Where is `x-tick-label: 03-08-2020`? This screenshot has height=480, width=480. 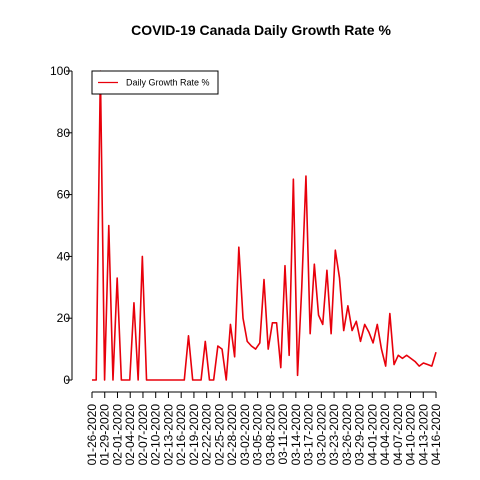 x-tick-label: 03-08-2020 is located at coordinates (270, 435).